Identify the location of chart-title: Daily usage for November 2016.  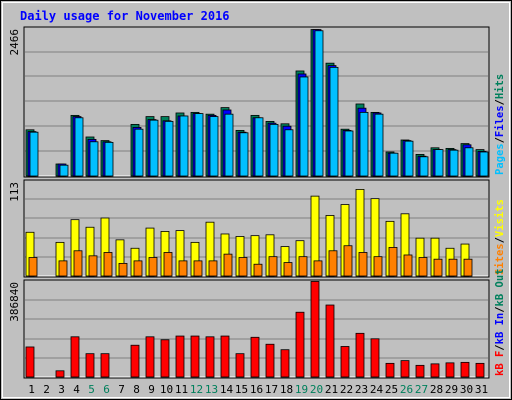
(125, 16).